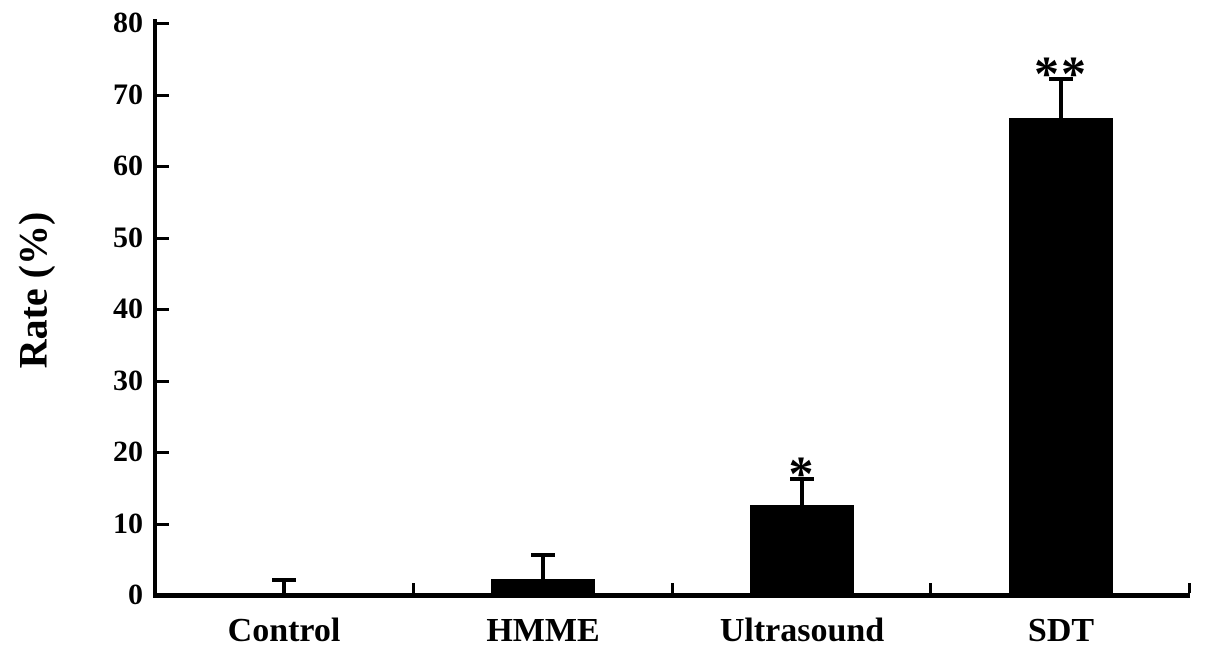 This screenshot has height=657, width=1205. I want to click on x-category-label: SDT, so click(1061, 630).